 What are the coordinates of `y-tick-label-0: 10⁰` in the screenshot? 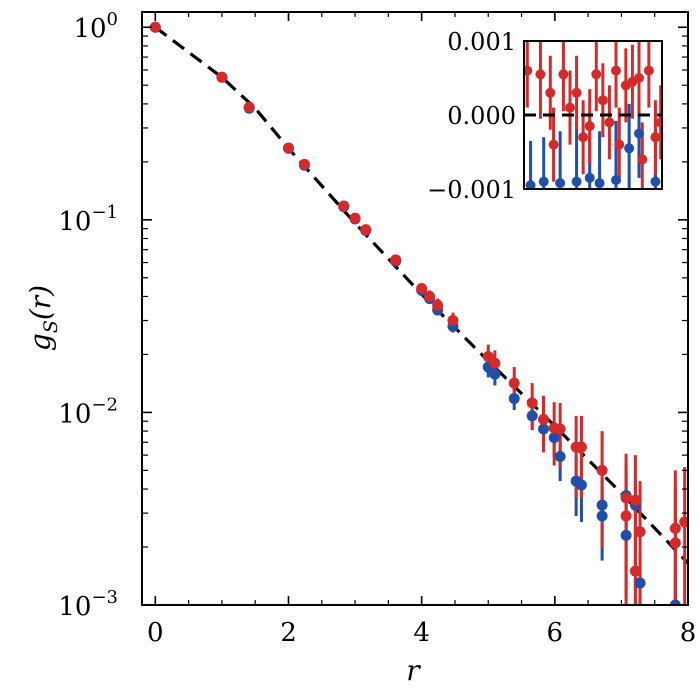 It's located at (95, 26).